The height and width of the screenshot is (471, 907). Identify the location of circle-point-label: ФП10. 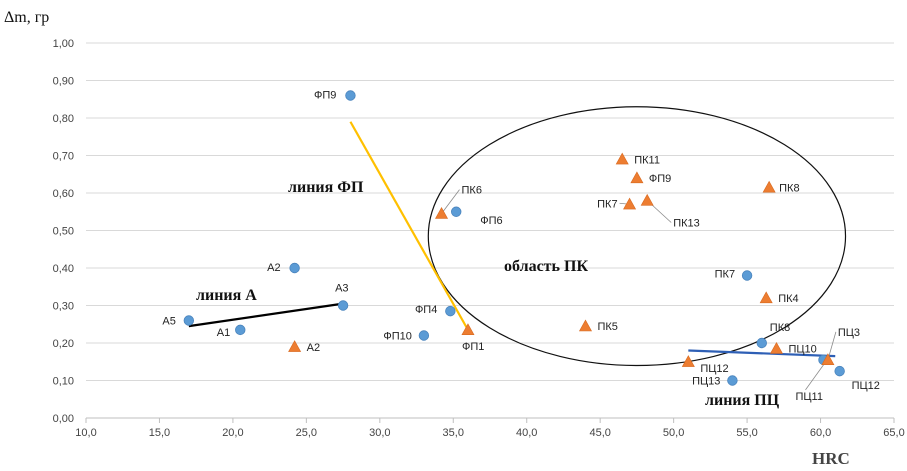
(397, 337).